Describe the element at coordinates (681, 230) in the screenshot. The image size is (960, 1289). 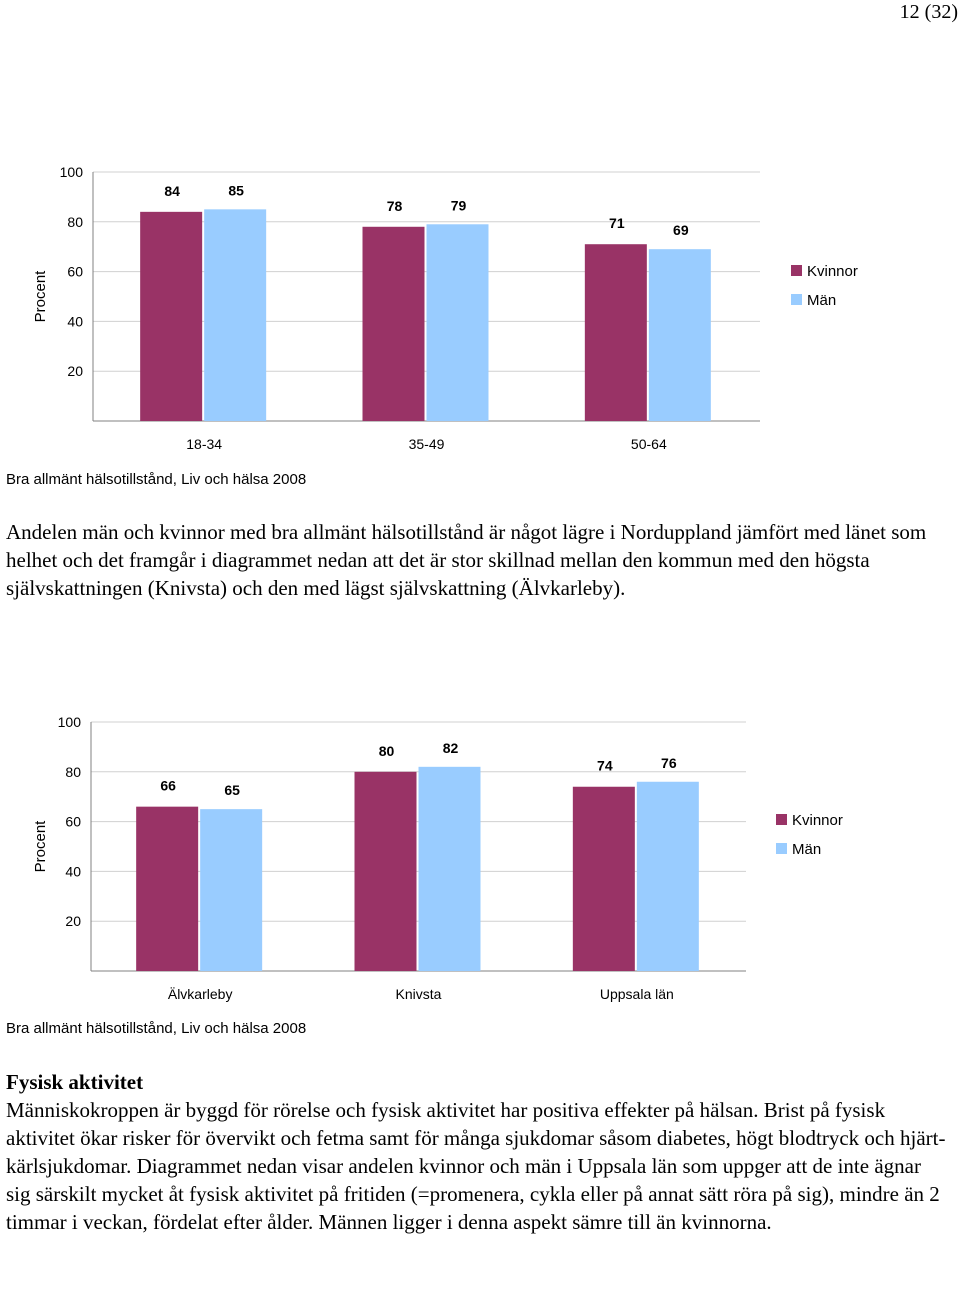
I see `data-label: 69` at that location.